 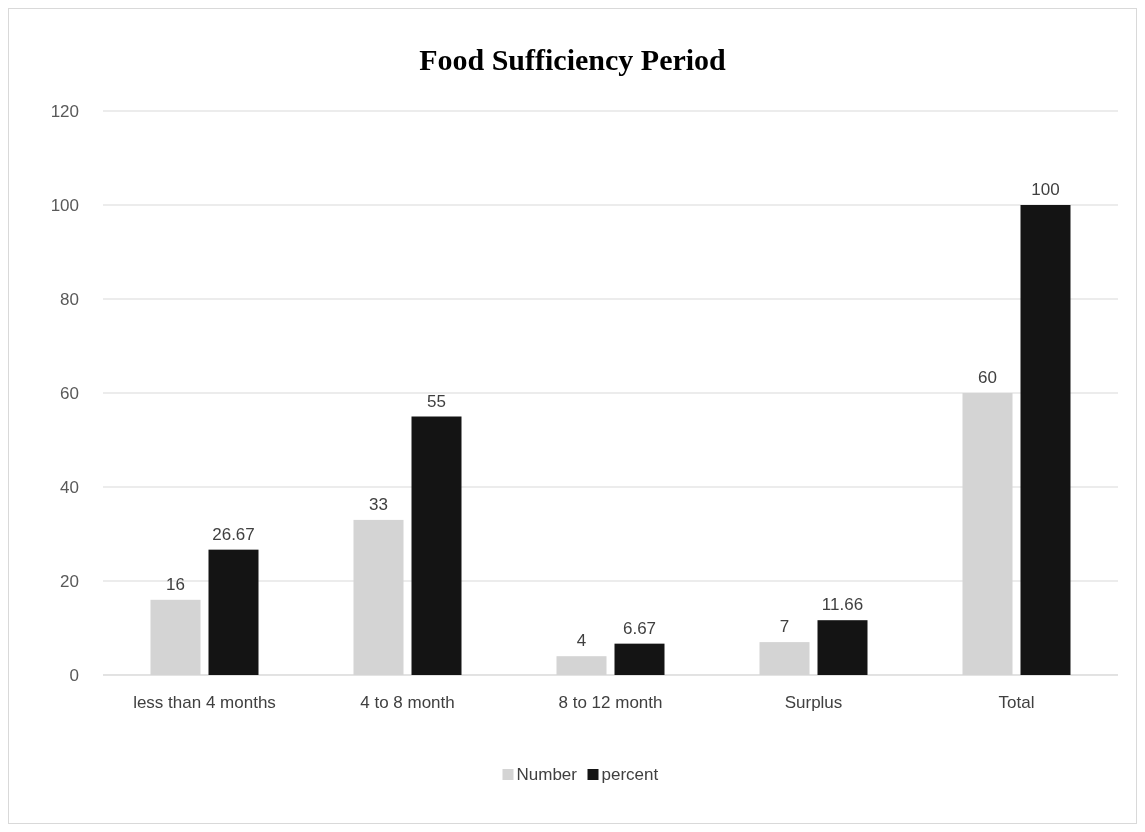 I want to click on x-tick-label: Total, so click(x=1016, y=702).